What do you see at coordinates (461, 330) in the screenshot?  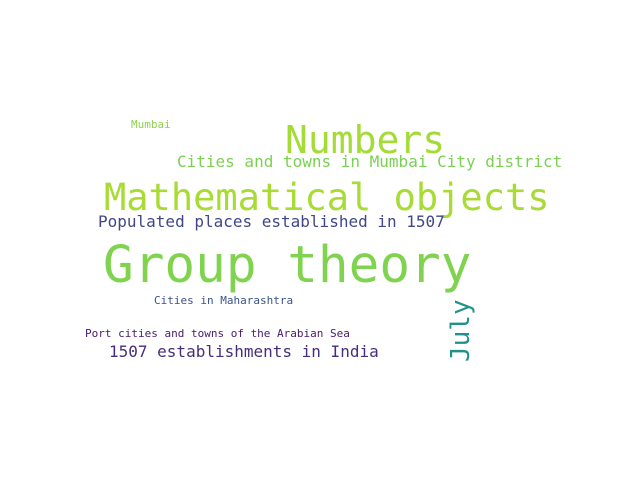 I see `word-july: July` at bounding box center [461, 330].